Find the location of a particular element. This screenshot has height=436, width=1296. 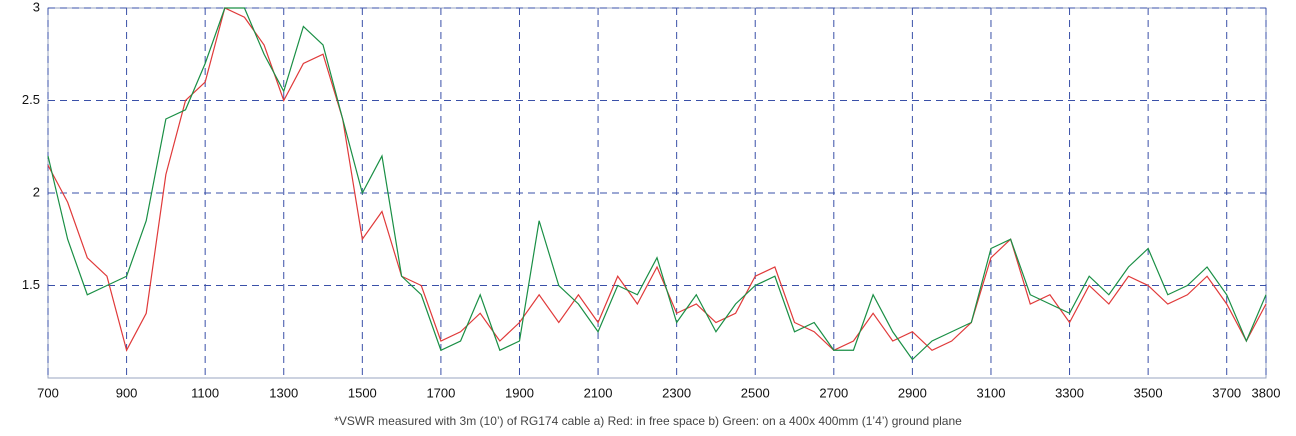

x-tick-label: 700 is located at coordinates (48, 392).